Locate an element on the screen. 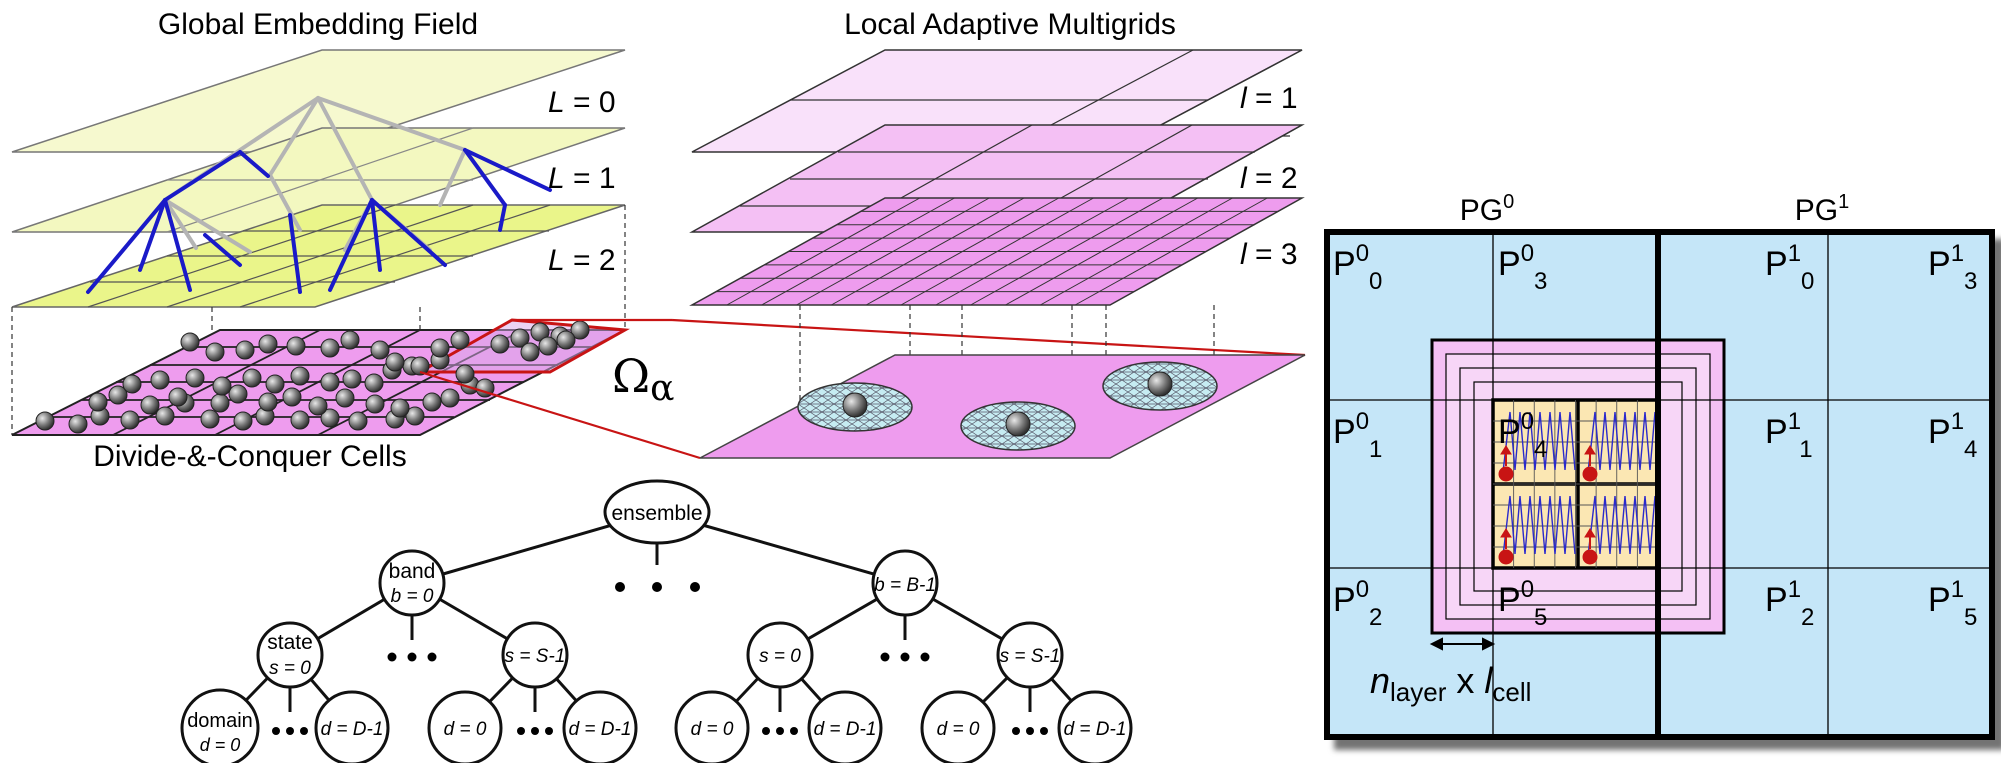  process-label-10: P12 is located at coordinates (1789, 603).